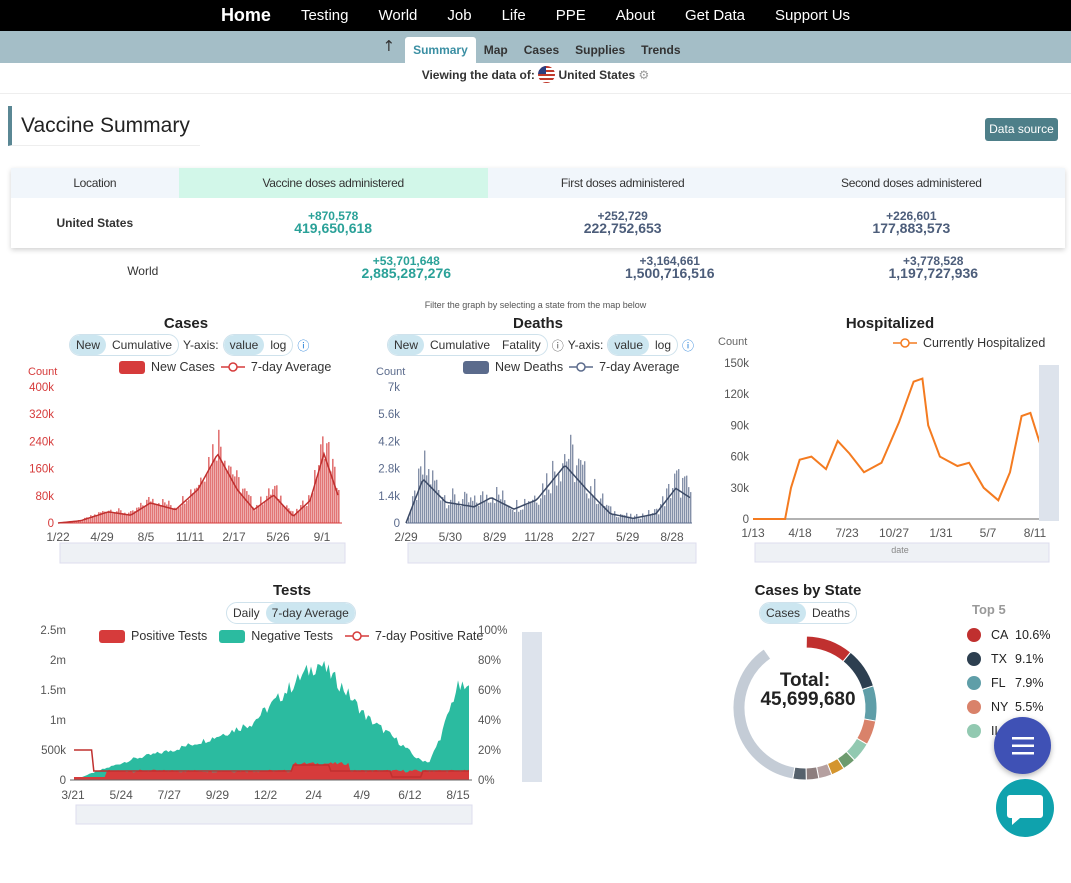 This screenshot has width=1071, height=883. I want to click on nav-get-data: Get Data, so click(715, 15).